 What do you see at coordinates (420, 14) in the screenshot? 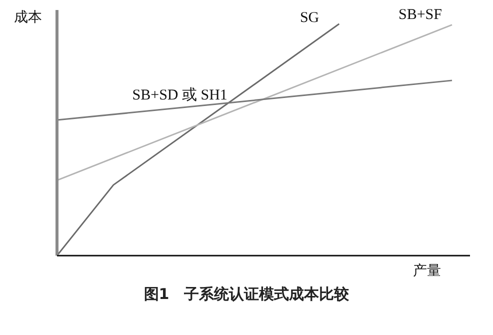
I see `series-label: SB+SF` at bounding box center [420, 14].